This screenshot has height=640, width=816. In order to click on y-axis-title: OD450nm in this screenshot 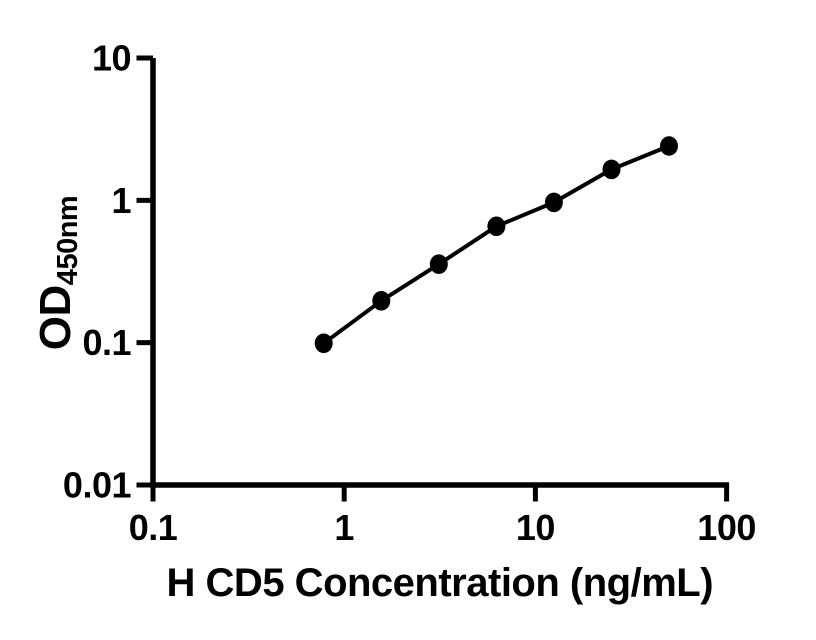, I will do `click(57, 273)`.